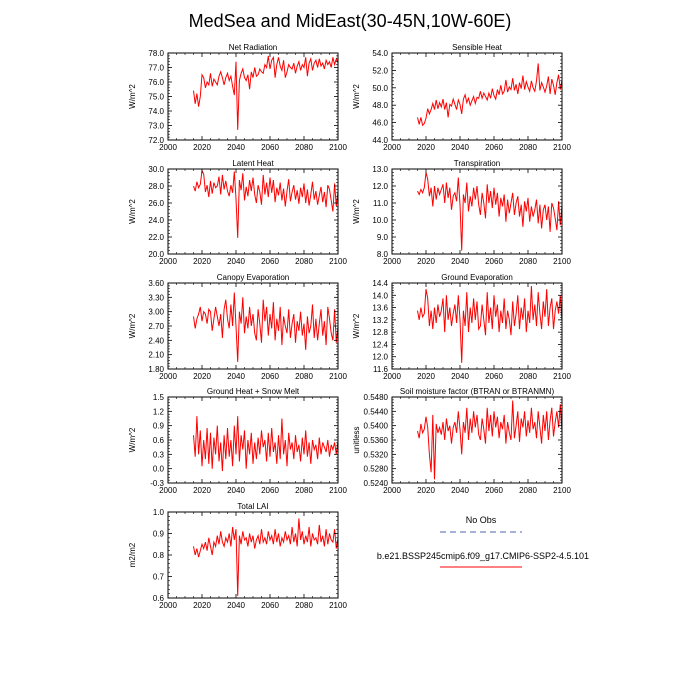 This screenshot has width=700, height=700. Describe the element at coordinates (159, 397) in the screenshot. I see `y-tick-label: 1.5` at that location.